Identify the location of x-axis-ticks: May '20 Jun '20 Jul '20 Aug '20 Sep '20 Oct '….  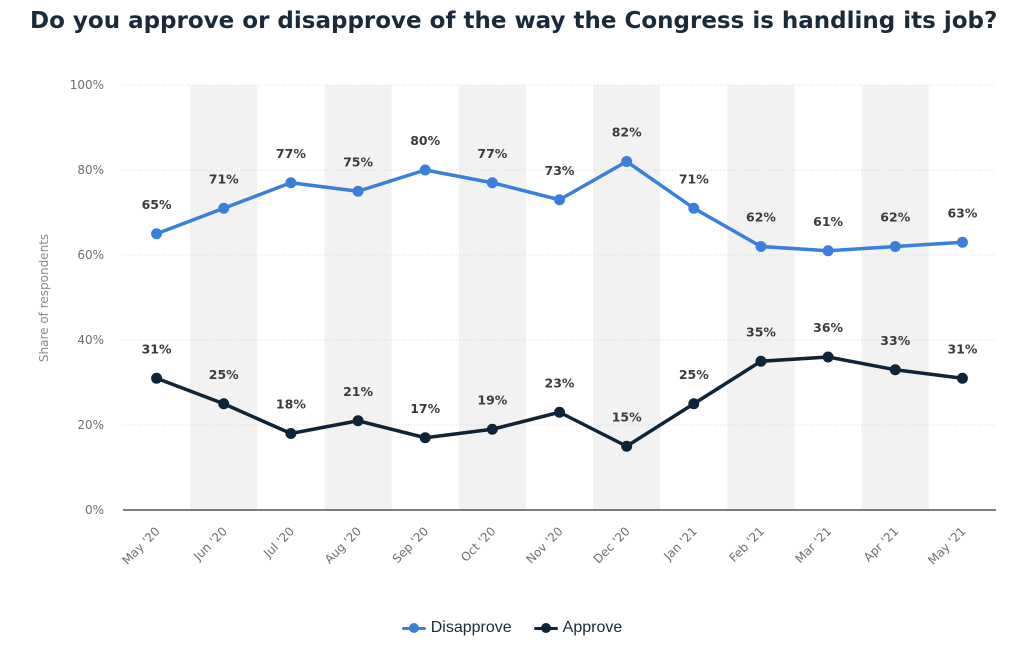
(543, 545).